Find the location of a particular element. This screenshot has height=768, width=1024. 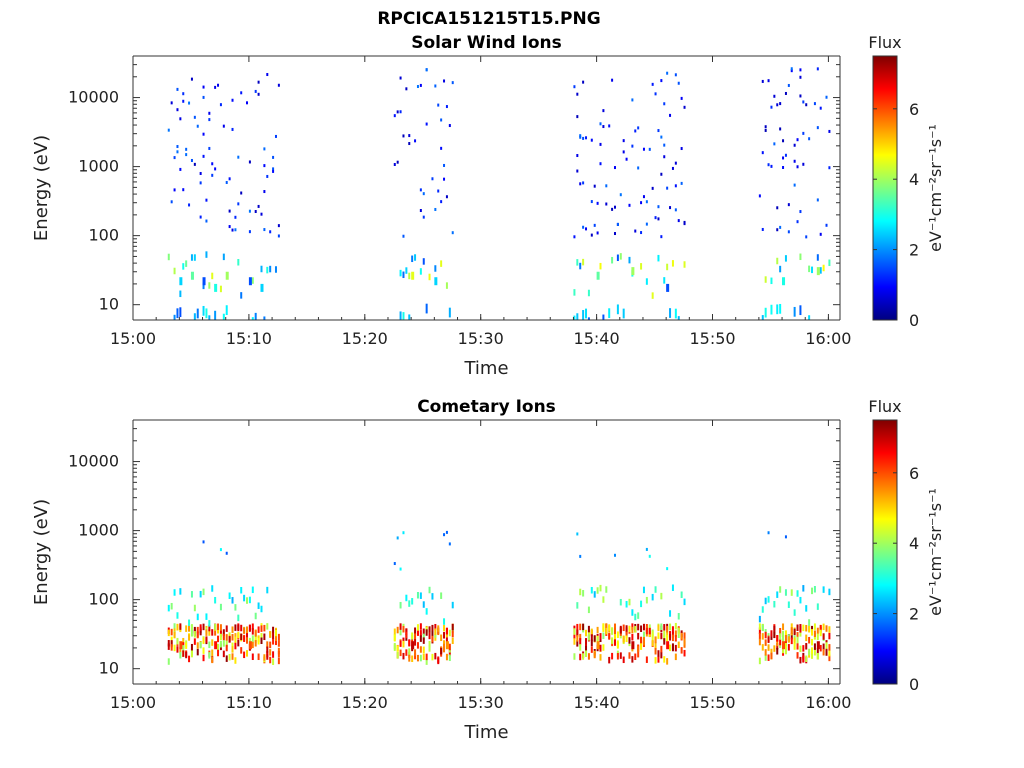

colorbar: 0 2 4 6 Flux eV⁻¹cm⁻²sr⁻¹s⁻¹ is located at coordinates (906, 181).